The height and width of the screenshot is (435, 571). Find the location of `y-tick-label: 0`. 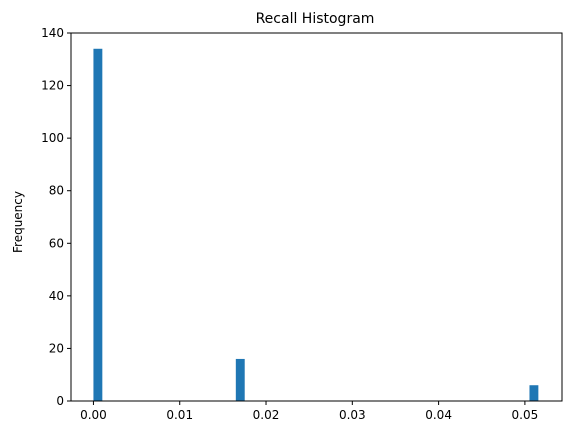

y-tick-label: 0 is located at coordinates (60, 401).